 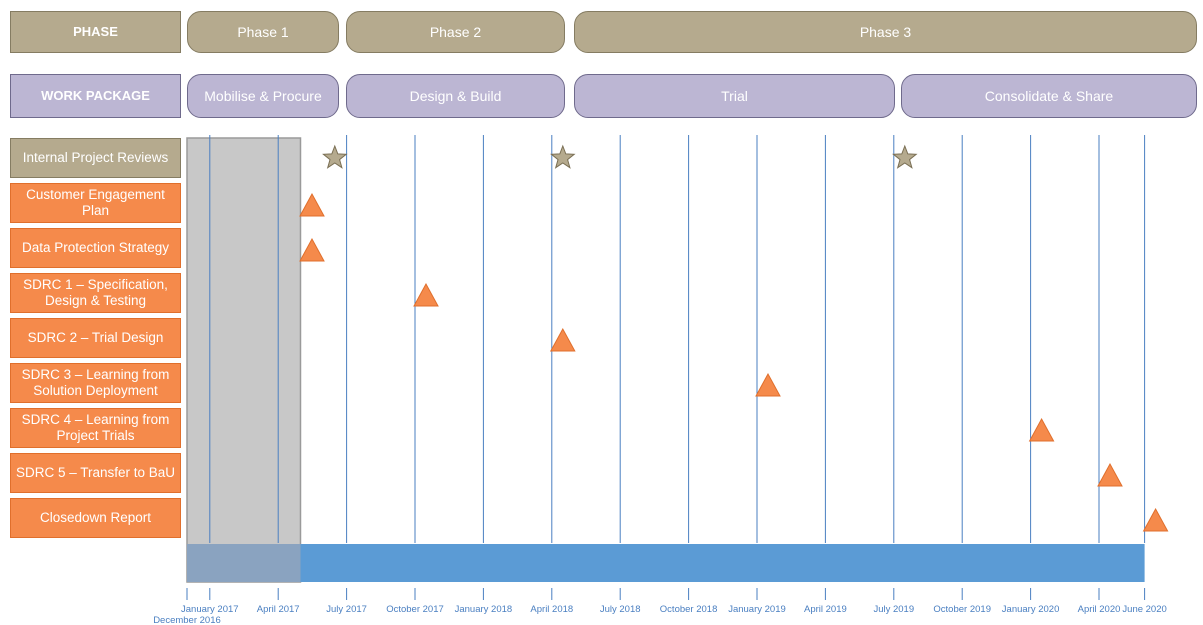 I want to click on axis-tick-label: July 2017, so click(x=346, y=609).